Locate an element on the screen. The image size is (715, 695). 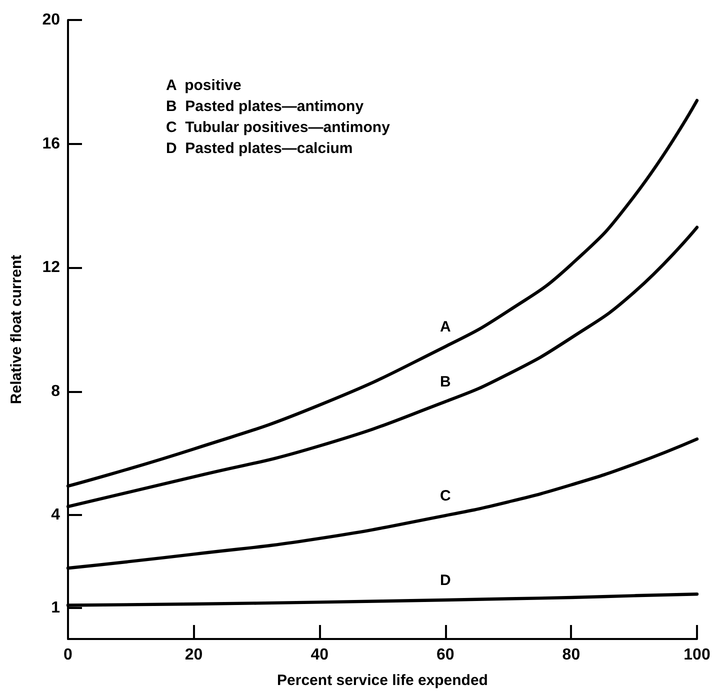
y-tick-label: 1 is located at coordinates (55, 608).